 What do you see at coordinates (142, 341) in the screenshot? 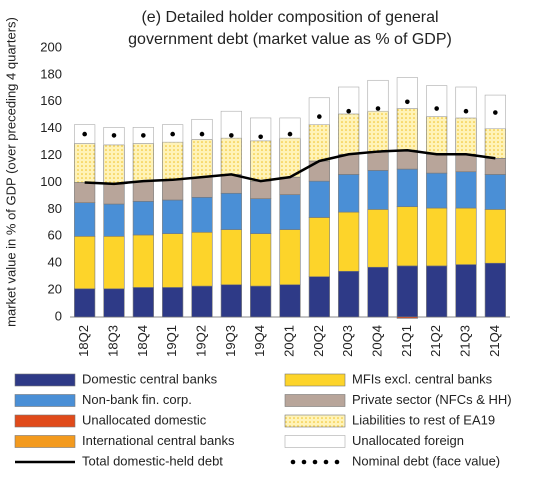
I see `x-tick-label: 18Q4` at bounding box center [142, 341].